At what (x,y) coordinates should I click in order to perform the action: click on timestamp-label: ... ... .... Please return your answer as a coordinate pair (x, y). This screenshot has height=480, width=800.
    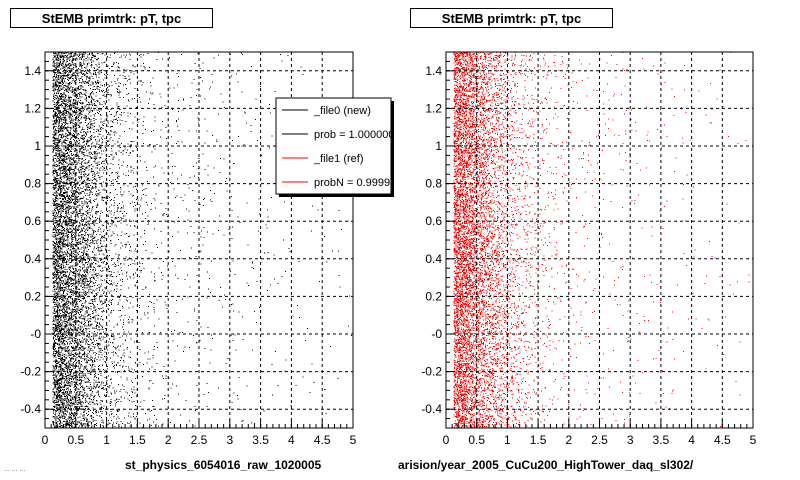
    Looking at the image, I should click on (15, 469).